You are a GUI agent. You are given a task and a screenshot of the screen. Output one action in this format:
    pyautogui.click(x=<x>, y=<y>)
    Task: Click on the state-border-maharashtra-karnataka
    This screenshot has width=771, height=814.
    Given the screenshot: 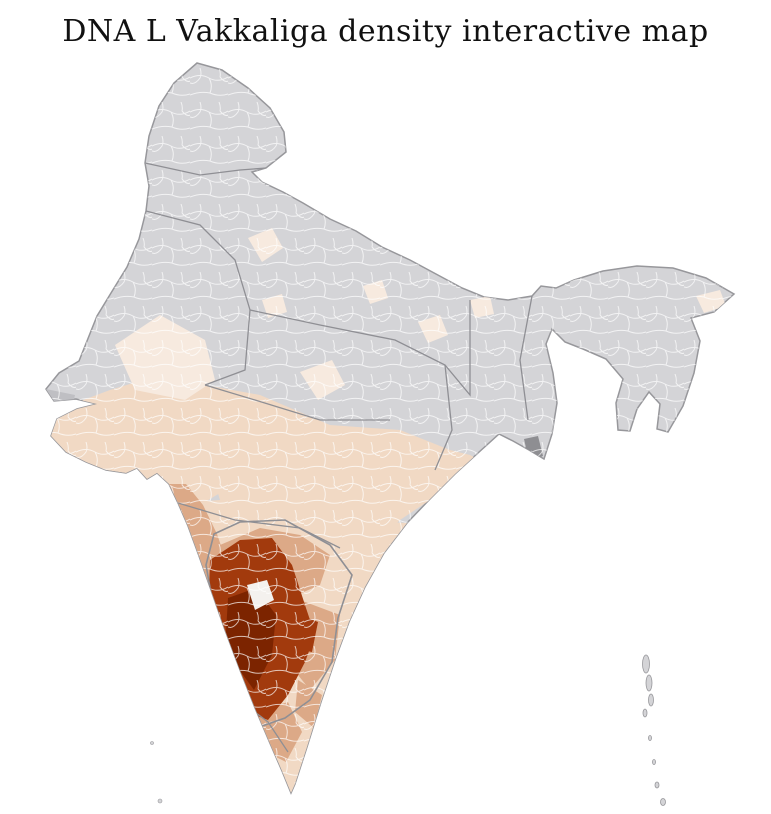 What is the action you would take?
    pyautogui.click(x=259, y=525)
    